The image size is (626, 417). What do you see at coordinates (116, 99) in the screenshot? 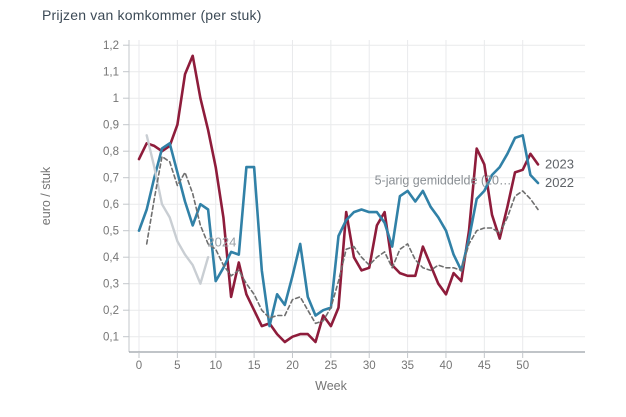
I see `y-tick-label: 1` at bounding box center [116, 99].